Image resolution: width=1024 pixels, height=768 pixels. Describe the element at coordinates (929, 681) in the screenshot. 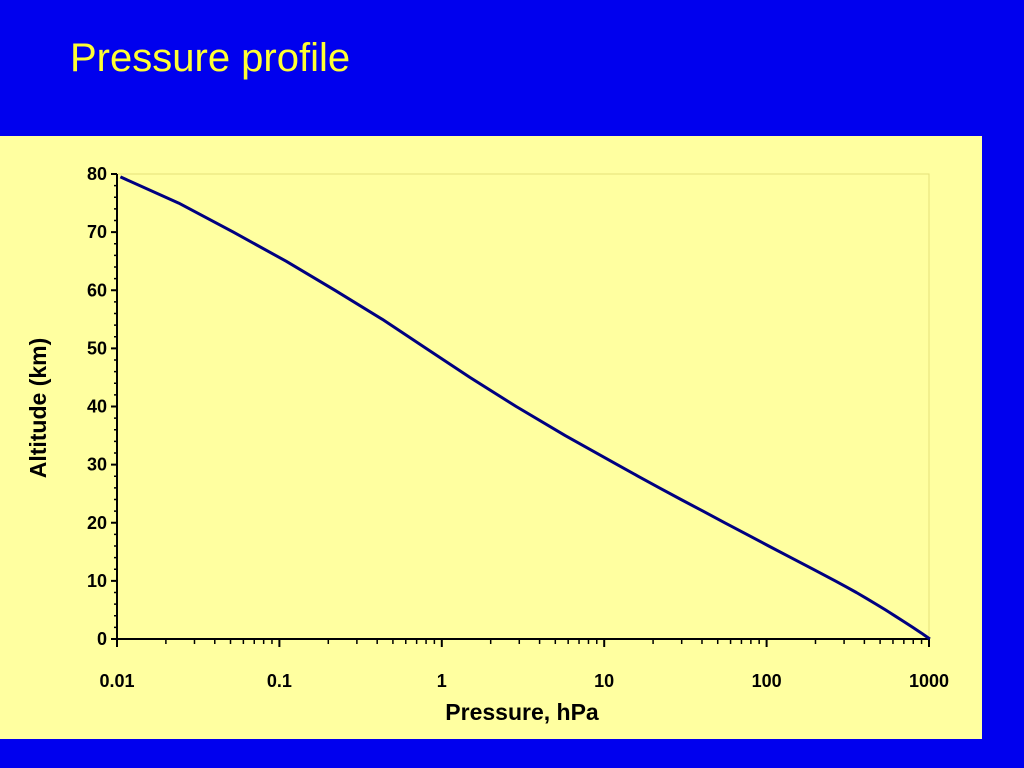

I see `x-tick-label: 1000` at that location.